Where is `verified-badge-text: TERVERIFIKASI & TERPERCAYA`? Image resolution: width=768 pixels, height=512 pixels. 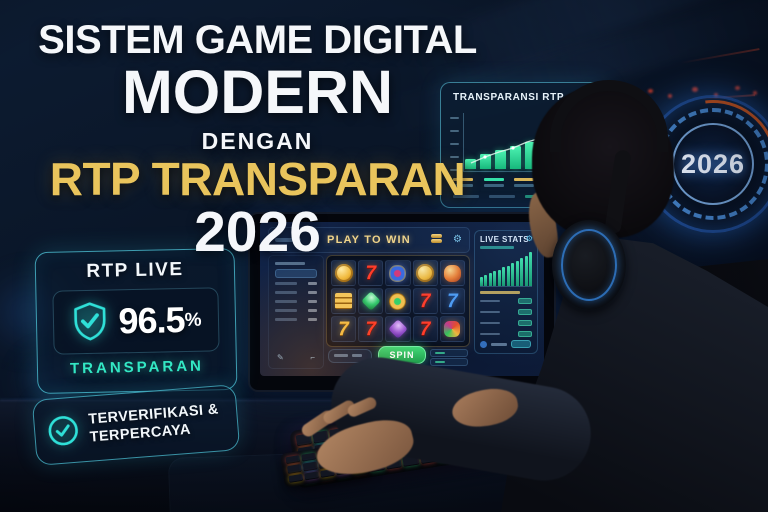 verified-badge-text: TERVERIFIKASI & TERPERCAYA is located at coordinates (153, 423).